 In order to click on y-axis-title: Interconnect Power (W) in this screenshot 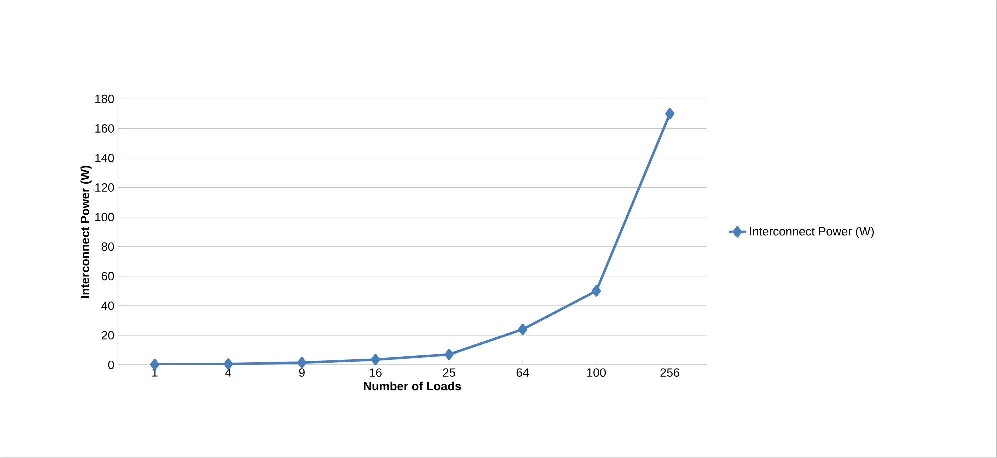, I will do `click(86, 232)`.